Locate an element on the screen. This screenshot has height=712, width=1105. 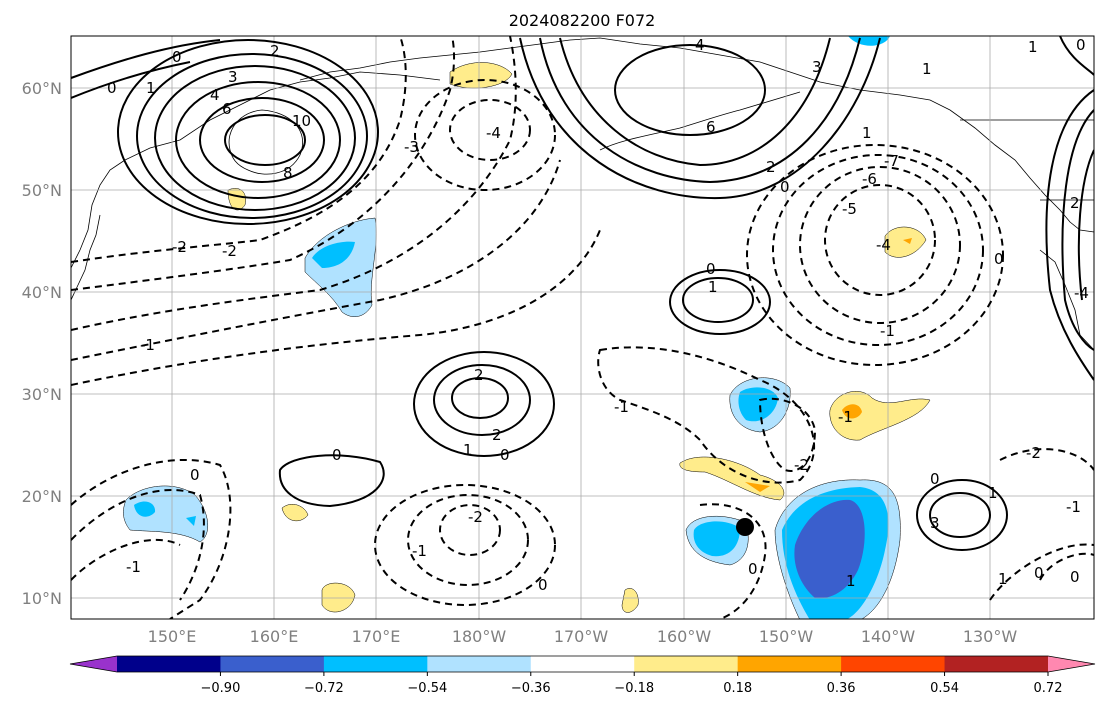
lon-label: 130°W is located at coordinates (990, 636).